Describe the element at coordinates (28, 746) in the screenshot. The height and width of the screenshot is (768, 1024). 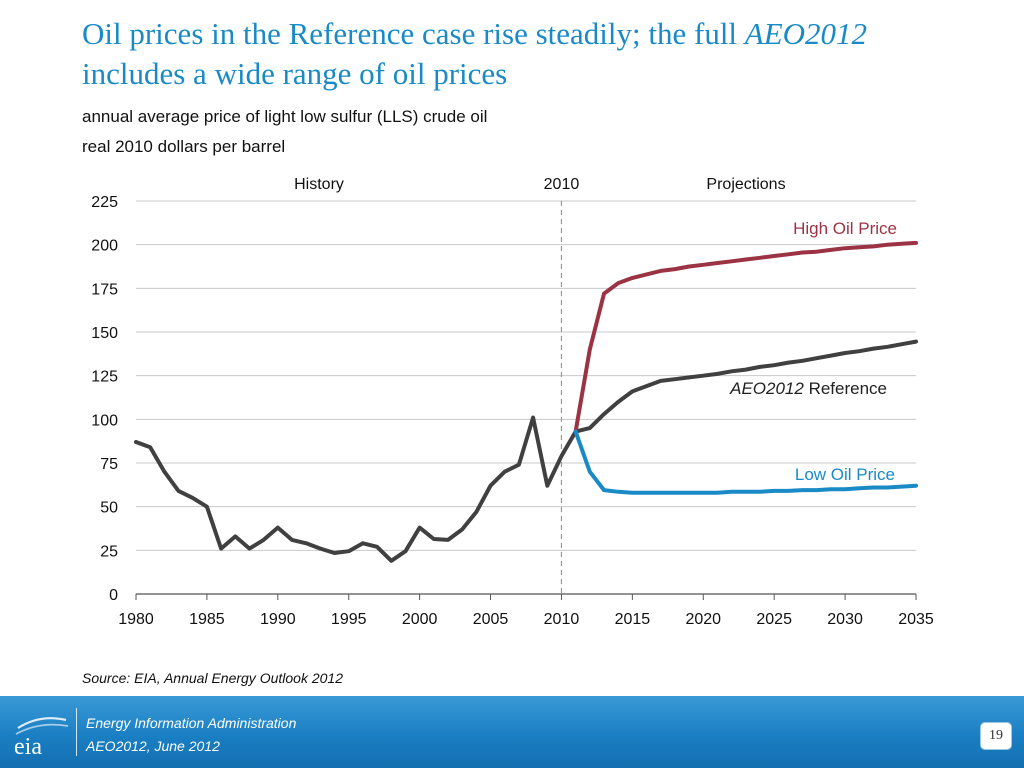
I see `eia-logo-text: eia` at that location.